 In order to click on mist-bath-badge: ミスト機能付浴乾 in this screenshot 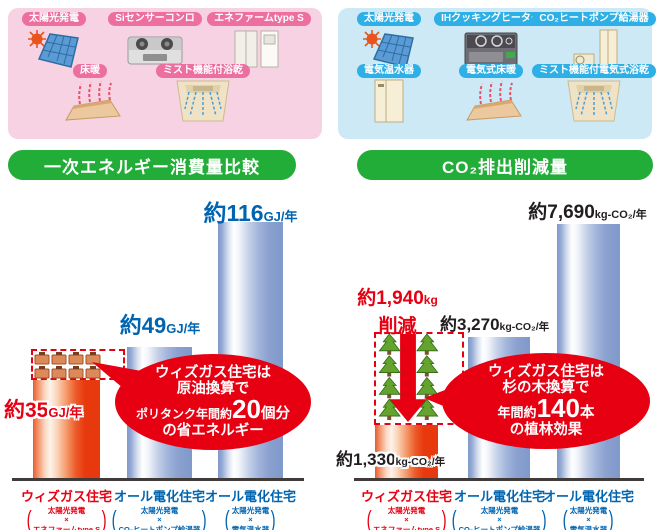, I will do `click(203, 71)`.